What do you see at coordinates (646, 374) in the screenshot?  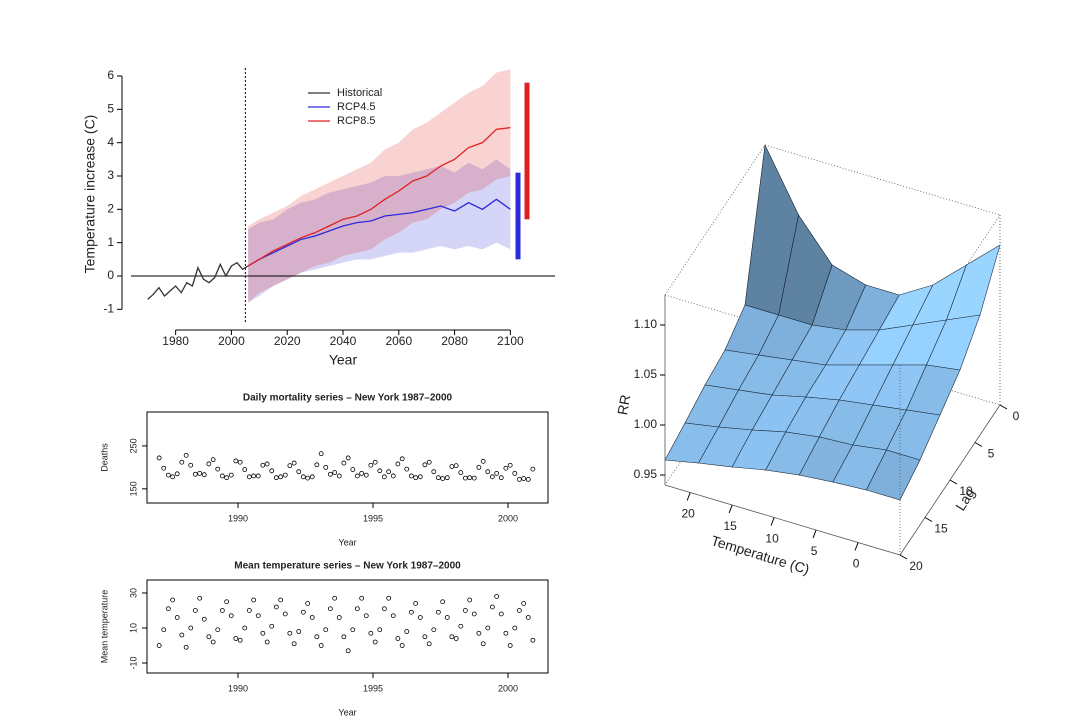 I see `z-tick-label: 1.05` at bounding box center [646, 374].